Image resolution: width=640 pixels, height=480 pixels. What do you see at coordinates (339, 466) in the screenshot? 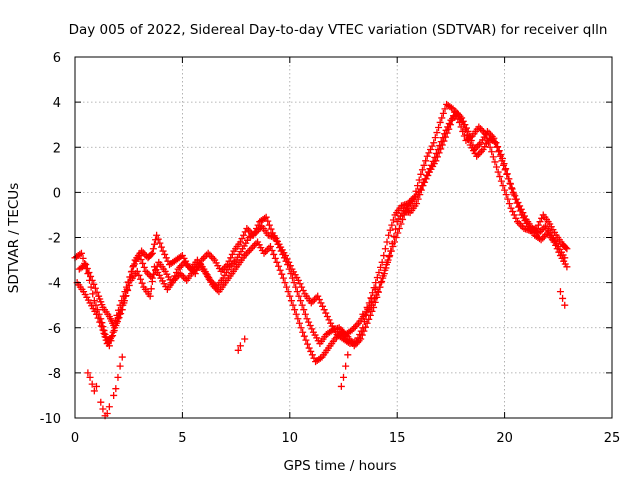
I see `x-axis-label: GPS time / hours` at bounding box center [339, 466].